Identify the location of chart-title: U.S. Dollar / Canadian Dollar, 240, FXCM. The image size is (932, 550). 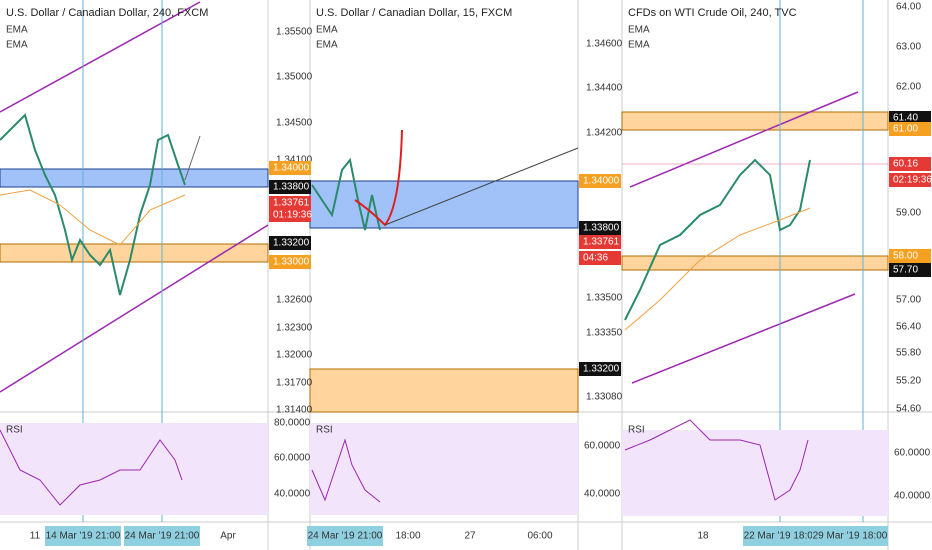
(107, 13).